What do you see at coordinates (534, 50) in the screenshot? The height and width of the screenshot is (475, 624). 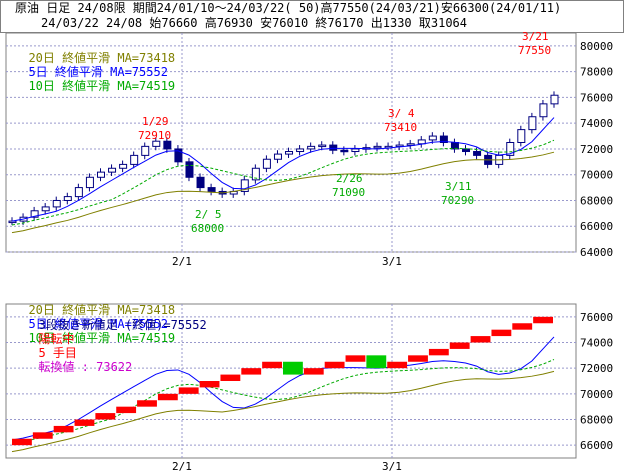 I see `annotation-price: 77550` at bounding box center [534, 50].